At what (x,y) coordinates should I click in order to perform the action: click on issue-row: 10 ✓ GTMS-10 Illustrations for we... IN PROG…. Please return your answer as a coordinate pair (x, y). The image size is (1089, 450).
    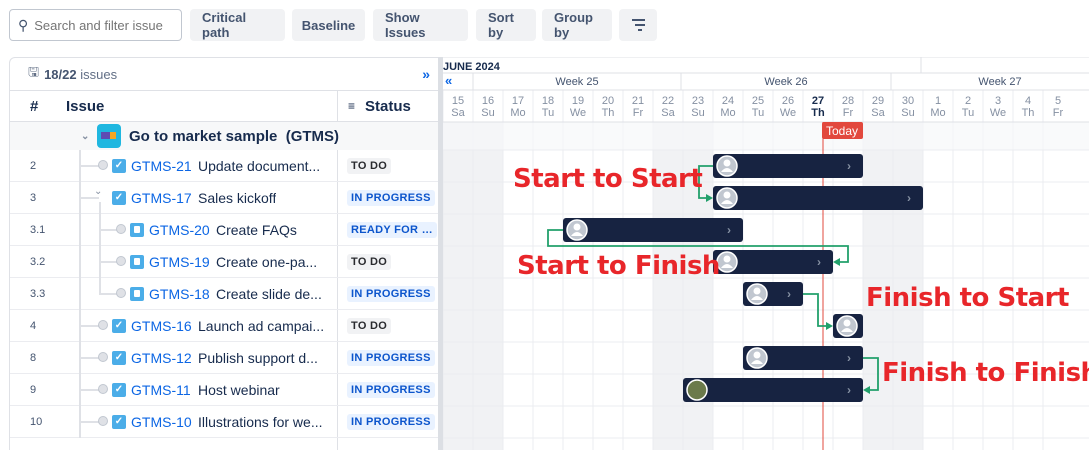
    Looking at the image, I should click on (224, 422).